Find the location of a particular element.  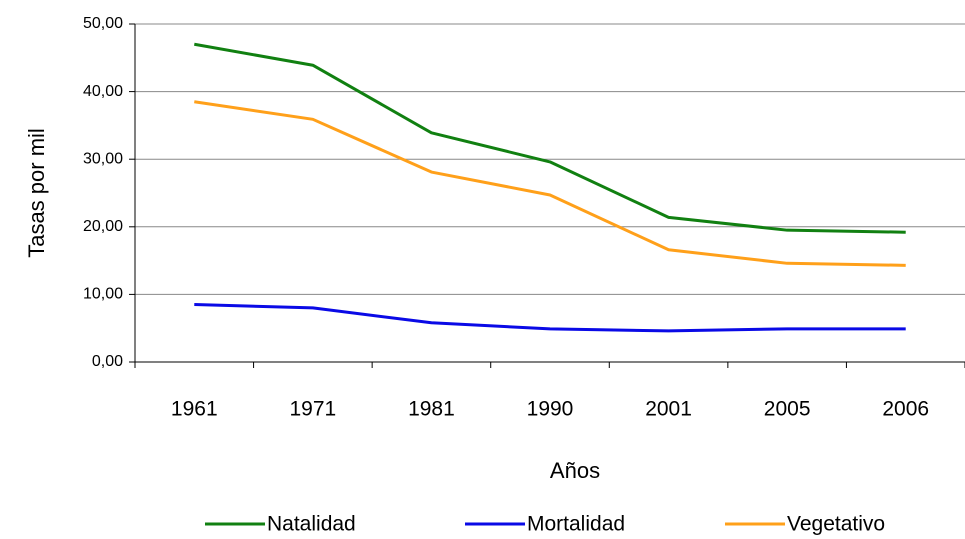

legend-label: Vegetativo is located at coordinates (836, 524).